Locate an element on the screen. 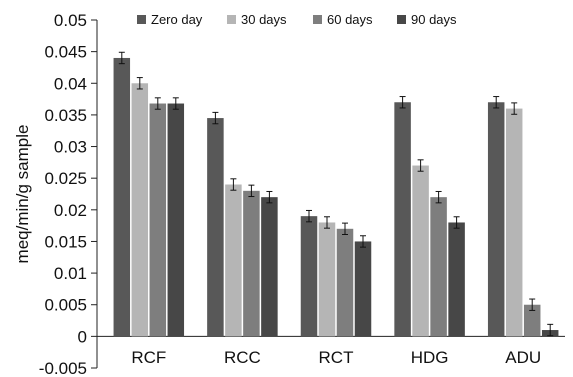  y-tick-label: 0.05 is located at coordinates (70, 20).